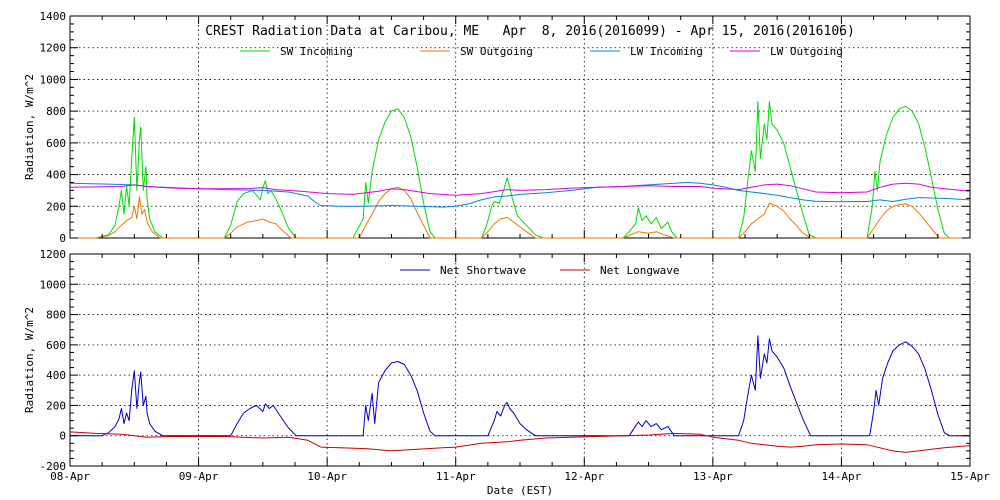  What do you see at coordinates (520, 442) in the screenshot?
I see `series-line-net-longwave` at bounding box center [520, 442].